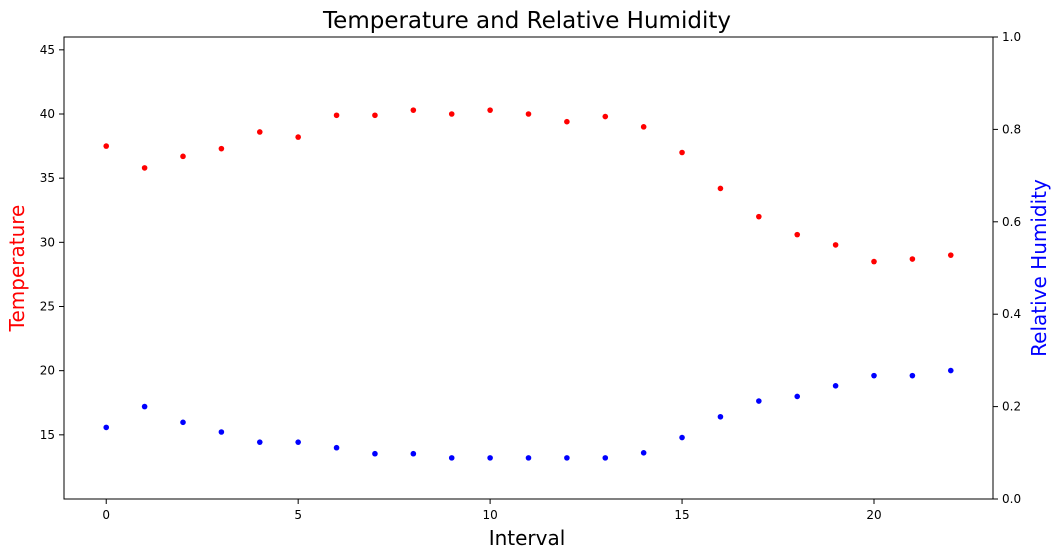 The height and width of the screenshot is (558, 1060). I want to click on y-left-tick-label: 40, so click(47, 114).